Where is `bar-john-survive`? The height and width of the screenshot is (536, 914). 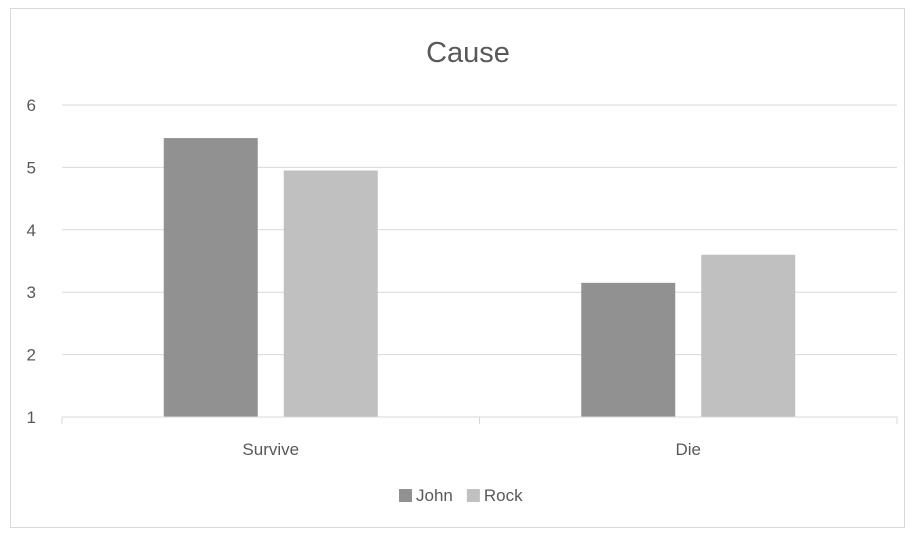
bar-john-survive is located at coordinates (210, 277).